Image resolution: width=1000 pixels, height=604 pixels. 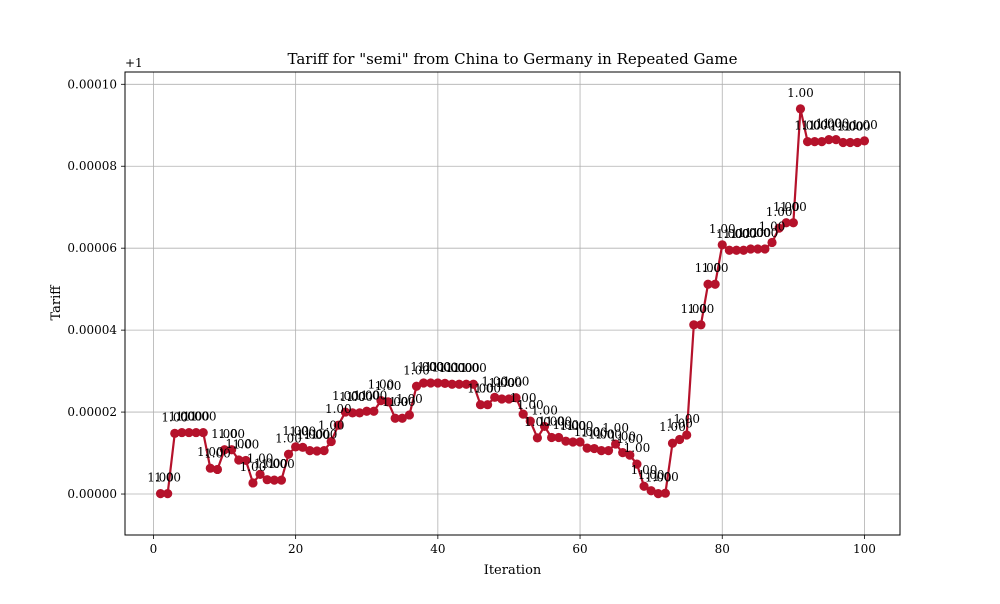 I want to click on x-axis-label: Iteration, so click(x=513, y=570).